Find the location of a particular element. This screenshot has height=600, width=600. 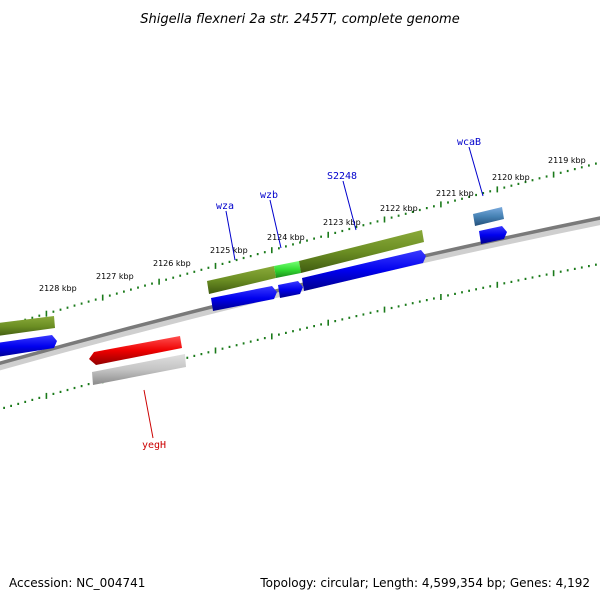

tick-label-2125: 2125 kbp is located at coordinates (229, 250).